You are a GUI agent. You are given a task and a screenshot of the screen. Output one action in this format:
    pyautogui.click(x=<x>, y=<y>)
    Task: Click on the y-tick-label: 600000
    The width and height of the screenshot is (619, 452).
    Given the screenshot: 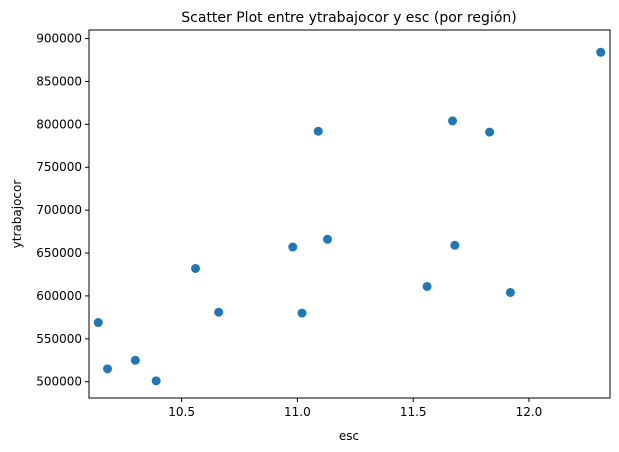 What is the action you would take?
    pyautogui.click(x=59, y=296)
    